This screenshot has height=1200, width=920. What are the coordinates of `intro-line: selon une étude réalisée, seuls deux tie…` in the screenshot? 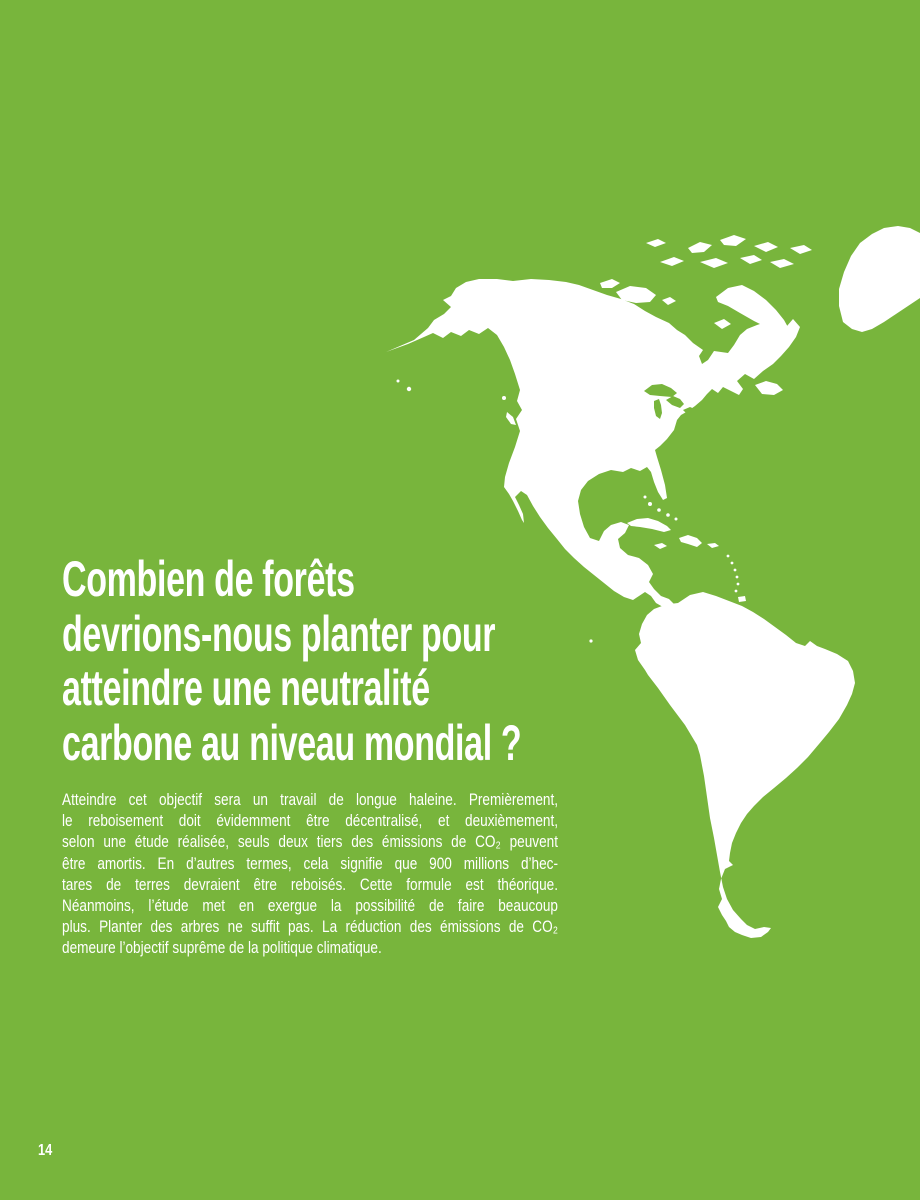 It's located at (310, 842).